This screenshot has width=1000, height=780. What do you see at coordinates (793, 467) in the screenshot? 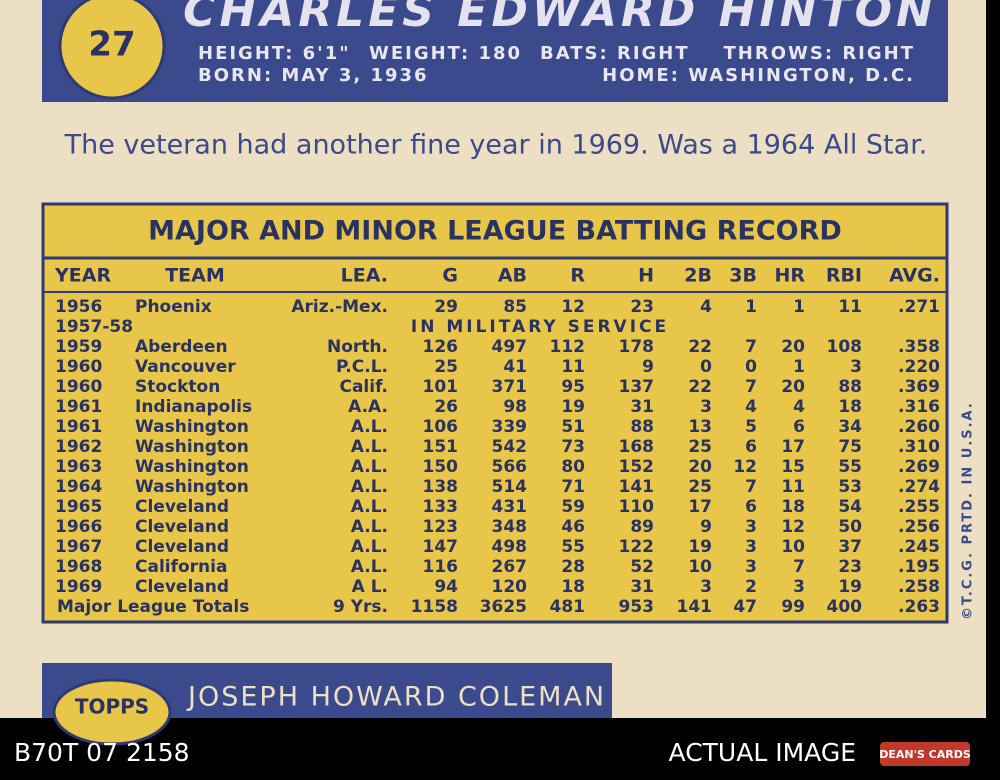
I see `table-cell: 15` at bounding box center [793, 467].